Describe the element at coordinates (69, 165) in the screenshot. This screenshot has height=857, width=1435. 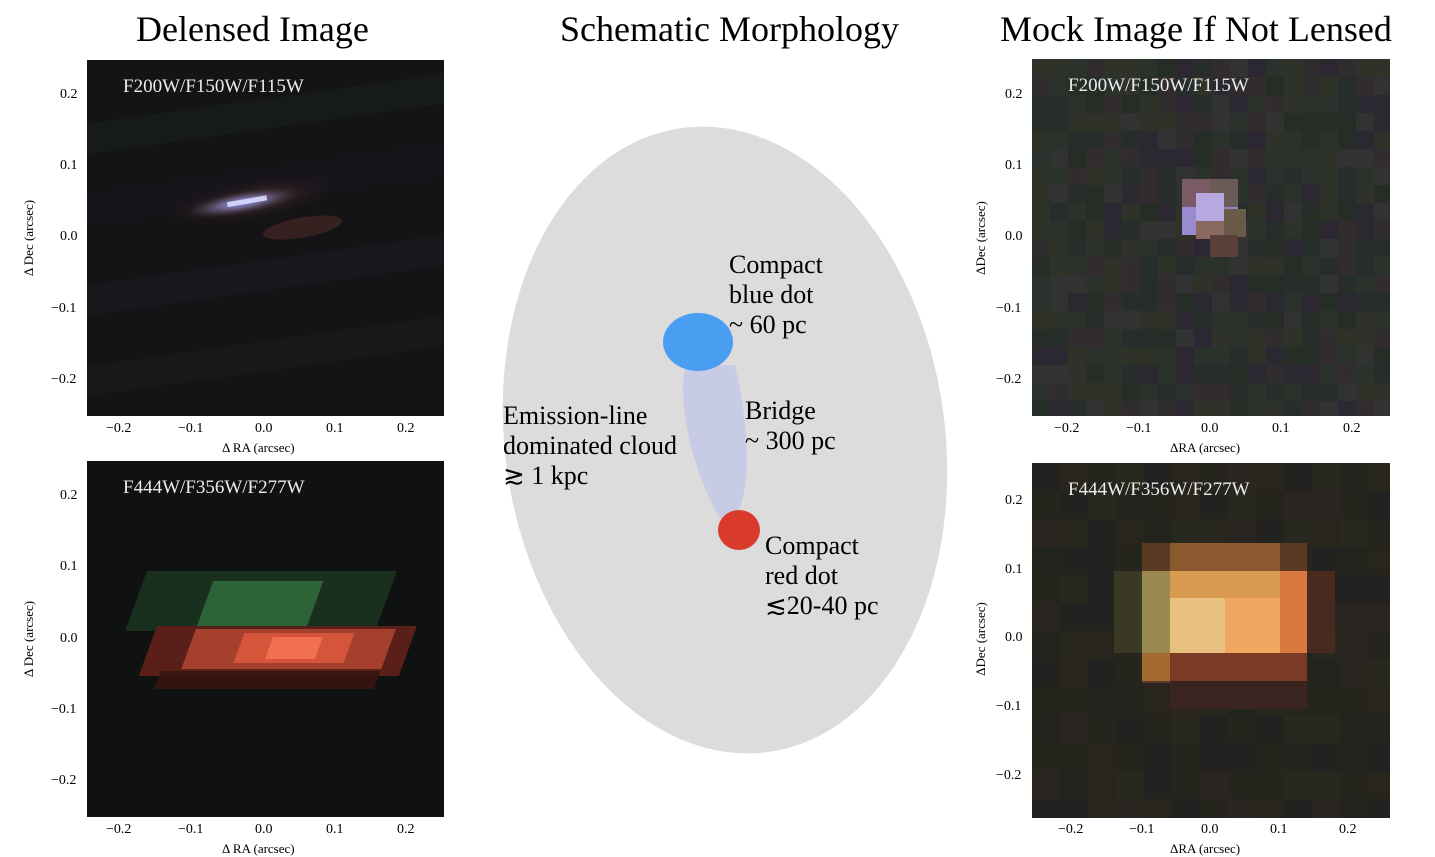
I see `y-tick: 0.1` at that location.